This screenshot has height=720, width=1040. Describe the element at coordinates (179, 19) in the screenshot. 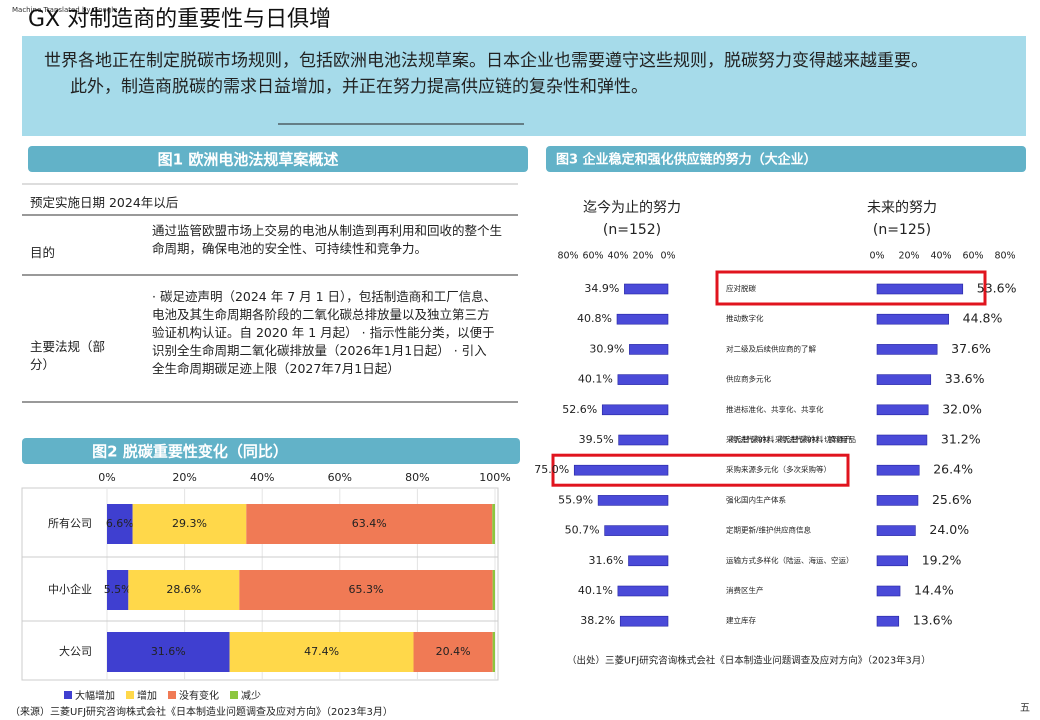

I see `page-title: GX 对制造商的重要性与日俱增` at that location.